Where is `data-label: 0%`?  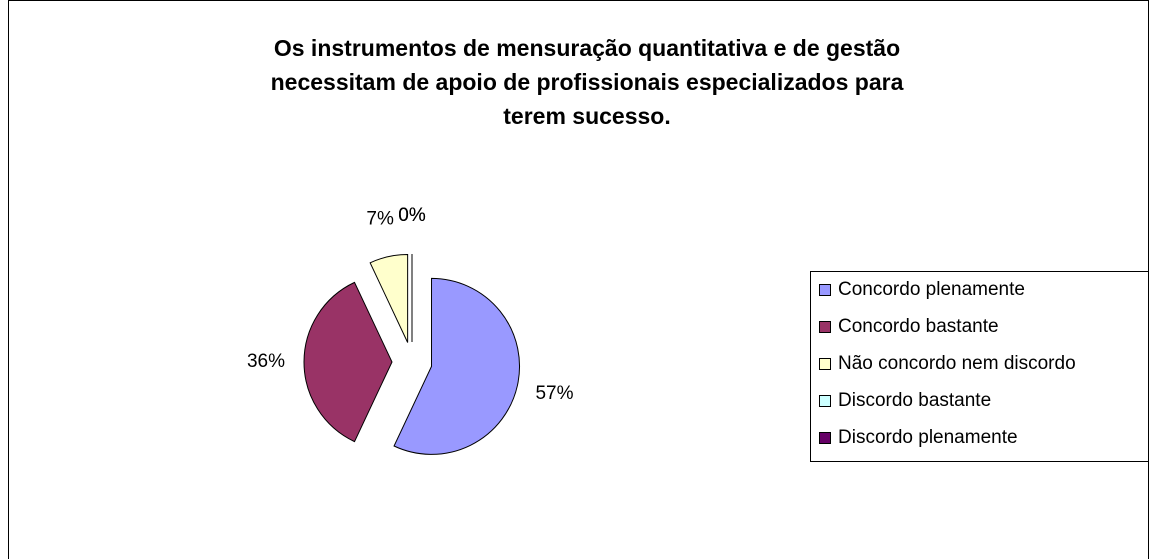 data-label: 0% is located at coordinates (412, 215).